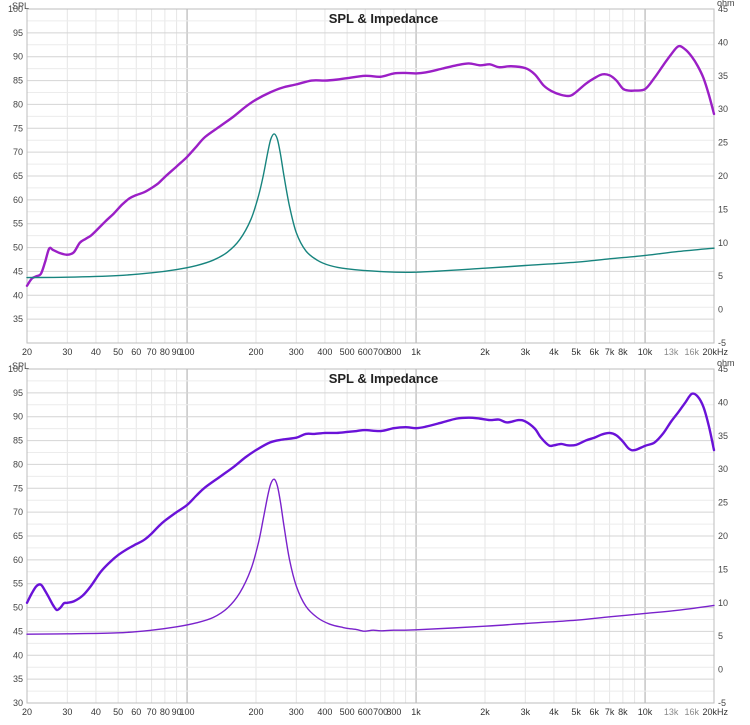 The width and height of the screenshot is (750, 725). What do you see at coordinates (18, 57) in the screenshot?
I see `y-tick-label: 90` at bounding box center [18, 57].